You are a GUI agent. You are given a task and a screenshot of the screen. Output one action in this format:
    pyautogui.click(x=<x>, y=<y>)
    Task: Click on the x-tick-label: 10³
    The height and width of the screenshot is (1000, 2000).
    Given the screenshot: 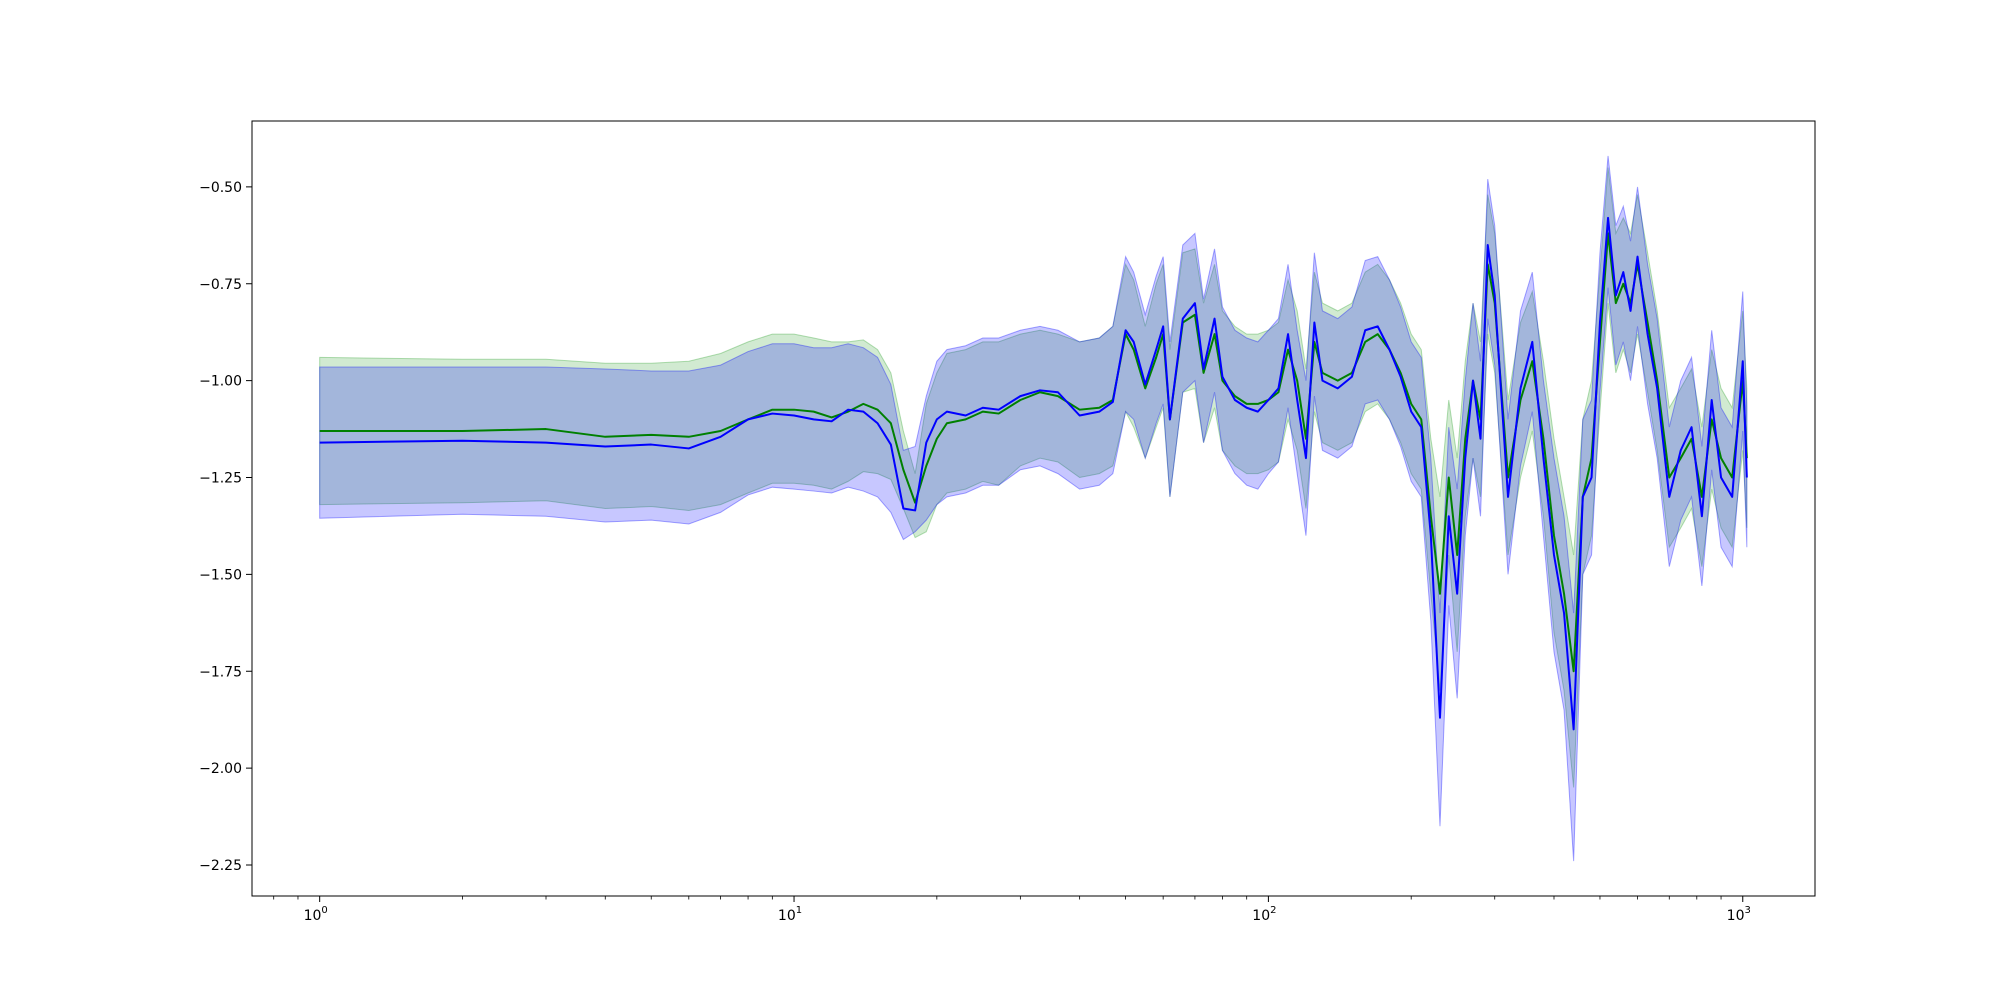 What is the action you would take?
    pyautogui.click(x=1739, y=914)
    